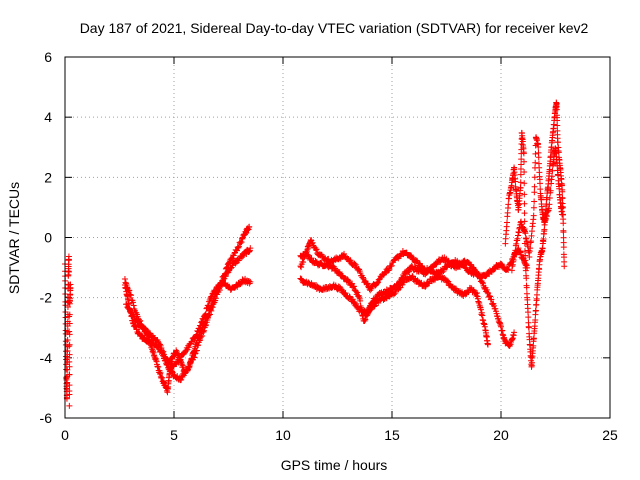 This screenshot has width=640, height=480. I want to click on x-tick-label: 5, so click(174, 435).